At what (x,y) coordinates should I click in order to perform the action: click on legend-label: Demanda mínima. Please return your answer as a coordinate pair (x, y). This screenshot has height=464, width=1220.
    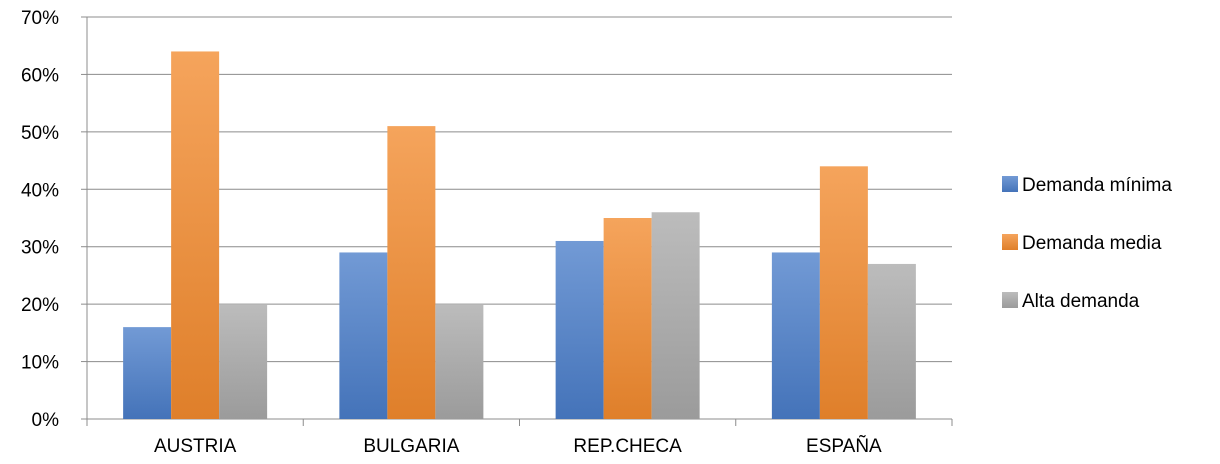
    Looking at the image, I should click on (1097, 185).